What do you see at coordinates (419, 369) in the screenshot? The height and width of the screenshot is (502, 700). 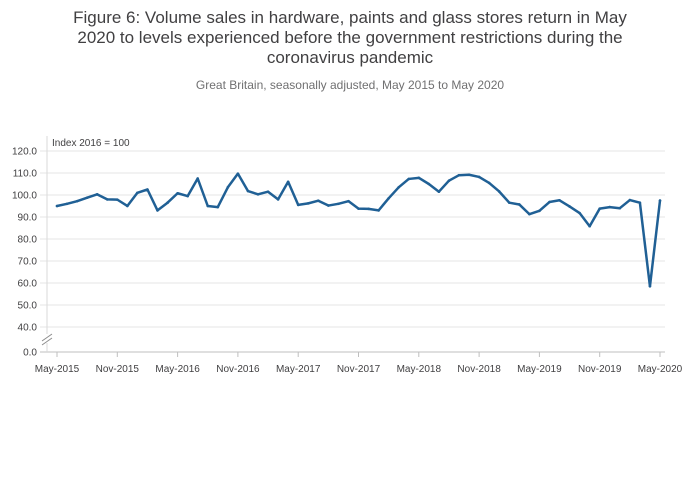 I see `x-tick-label: May-2018` at bounding box center [419, 369].